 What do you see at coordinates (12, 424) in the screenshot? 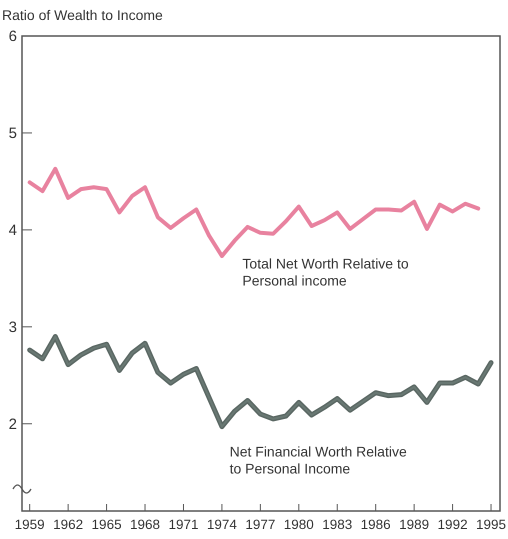
I see `y-tick-label: 2` at bounding box center [12, 424].